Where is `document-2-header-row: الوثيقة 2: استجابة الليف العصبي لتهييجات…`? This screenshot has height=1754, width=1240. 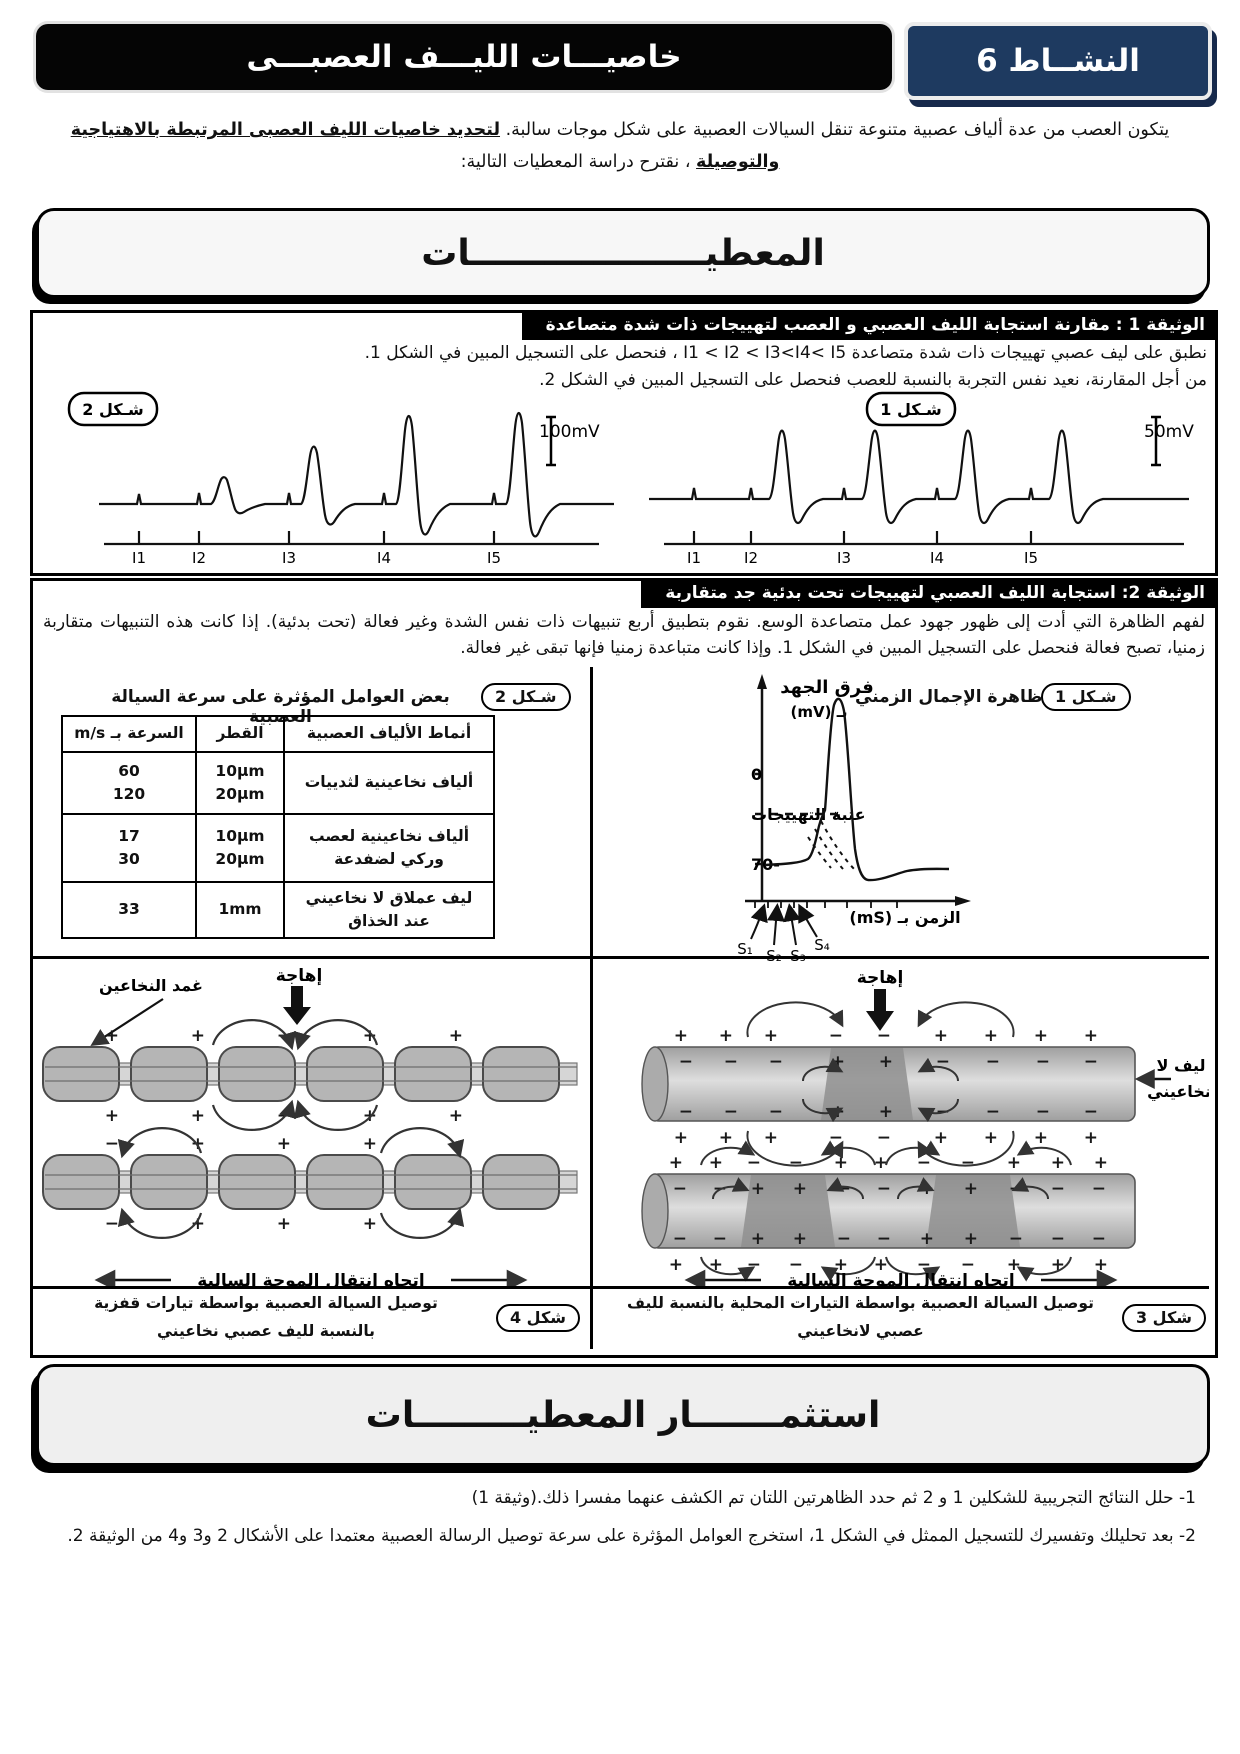
document-2-header-row: الوثيقة 2: استجابة الليف العصبي لتهييجات… is located at coordinates (624, 594).